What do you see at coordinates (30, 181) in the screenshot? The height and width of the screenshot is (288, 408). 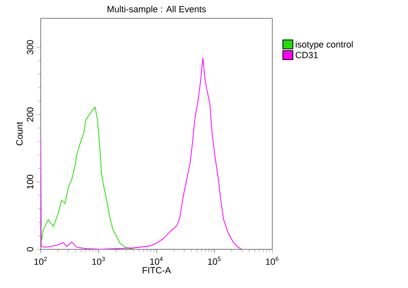 I see `y-tick-label: 100` at bounding box center [30, 181].